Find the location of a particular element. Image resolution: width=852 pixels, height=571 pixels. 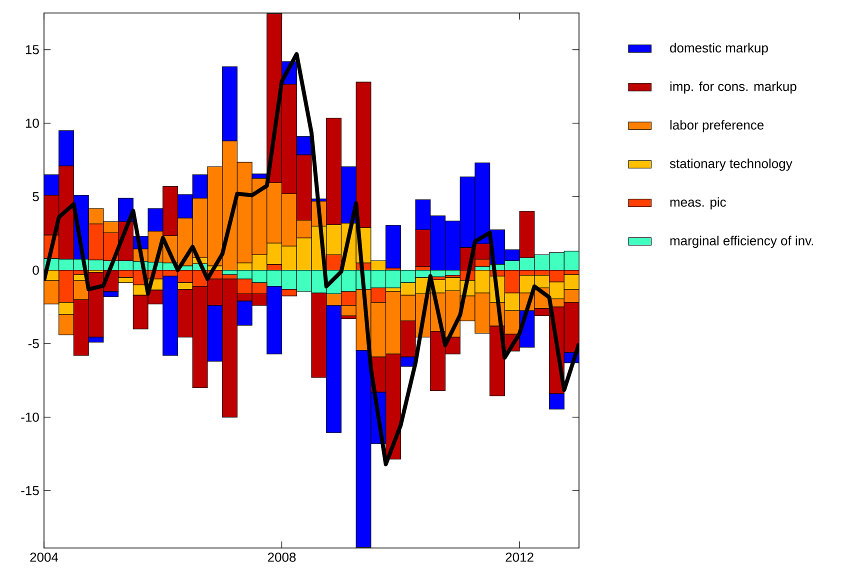

x-tick-label: 2004 is located at coordinates (44, 557).